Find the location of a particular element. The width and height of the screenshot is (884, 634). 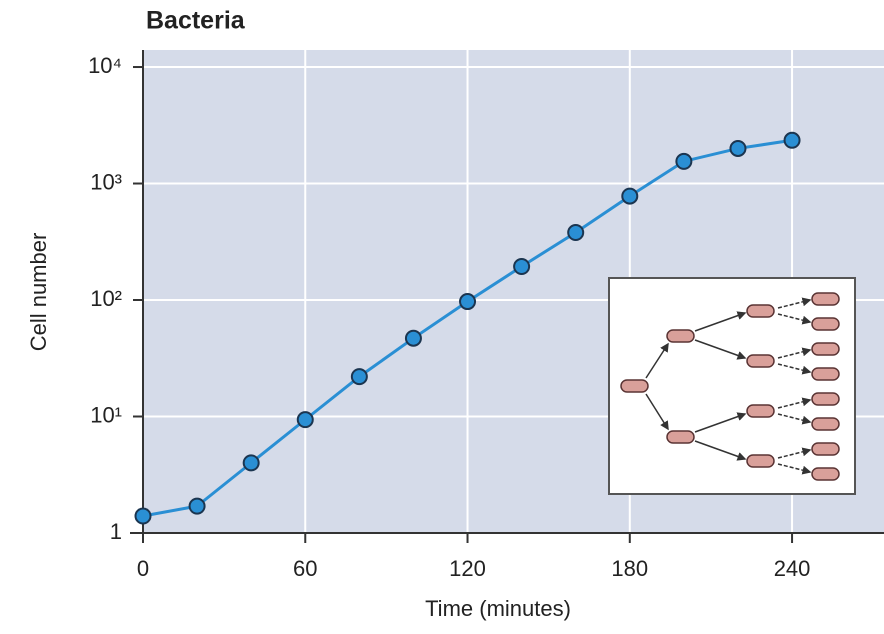

x-tick-label: 180 is located at coordinates (629, 568).